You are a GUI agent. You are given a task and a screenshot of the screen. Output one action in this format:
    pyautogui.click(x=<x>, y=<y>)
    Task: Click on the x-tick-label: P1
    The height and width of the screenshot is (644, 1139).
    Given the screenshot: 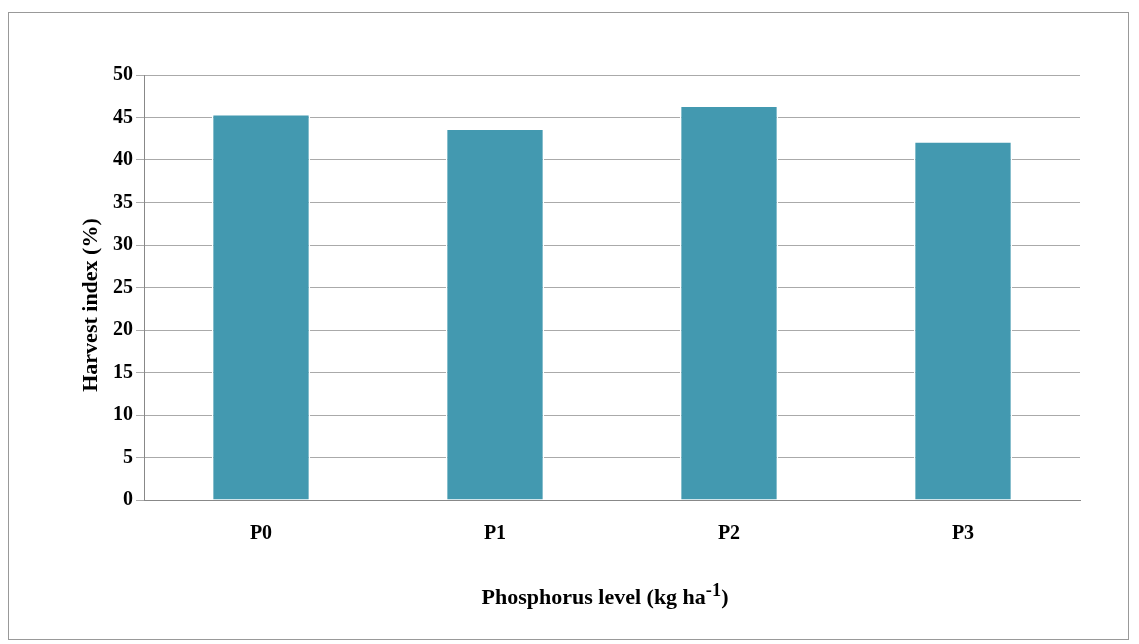 What is the action you would take?
    pyautogui.click(x=495, y=532)
    